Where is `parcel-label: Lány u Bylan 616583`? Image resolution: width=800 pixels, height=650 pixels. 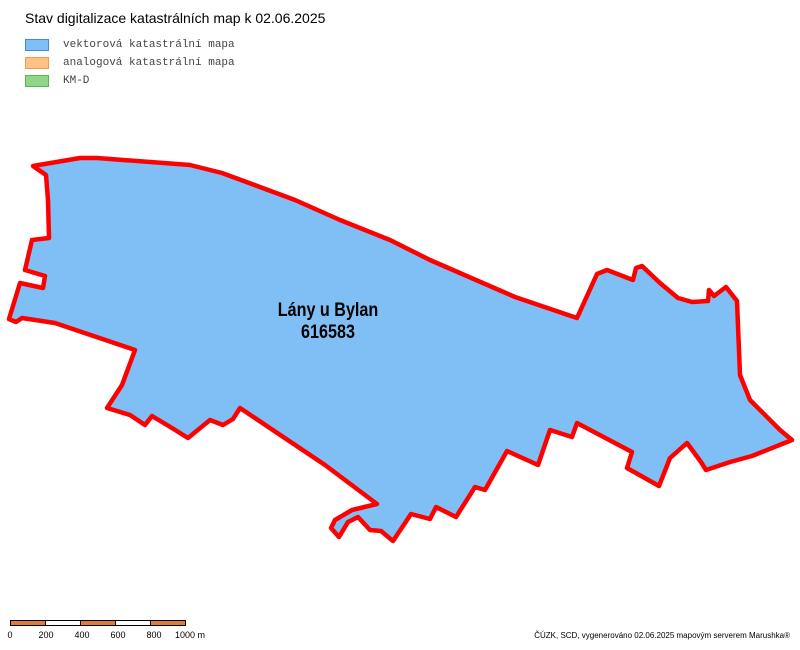
parcel-label: Lány u Bylan 616583 is located at coordinates (328, 322).